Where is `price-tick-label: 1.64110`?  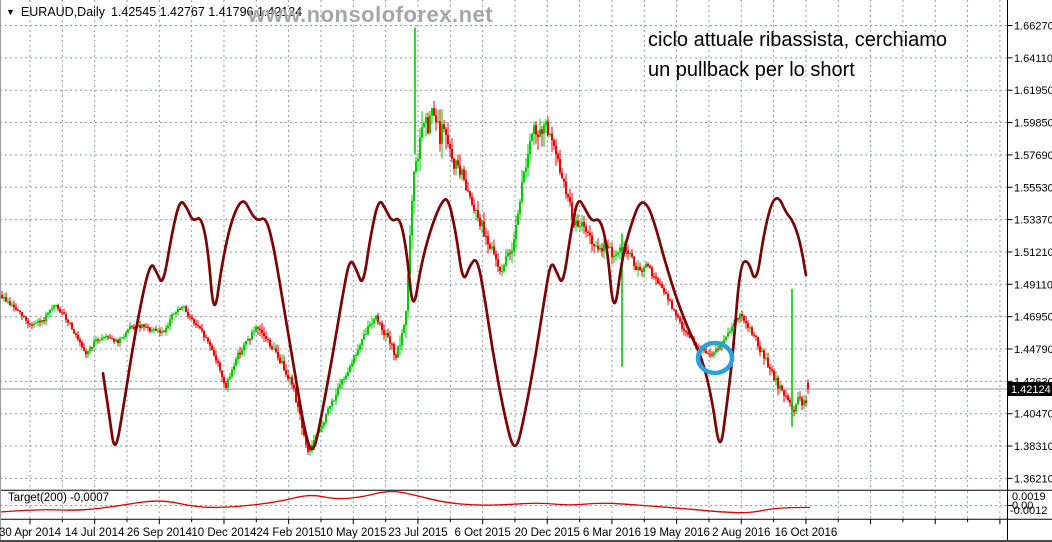
price-tick-label: 1.64110 is located at coordinates (1033, 59).